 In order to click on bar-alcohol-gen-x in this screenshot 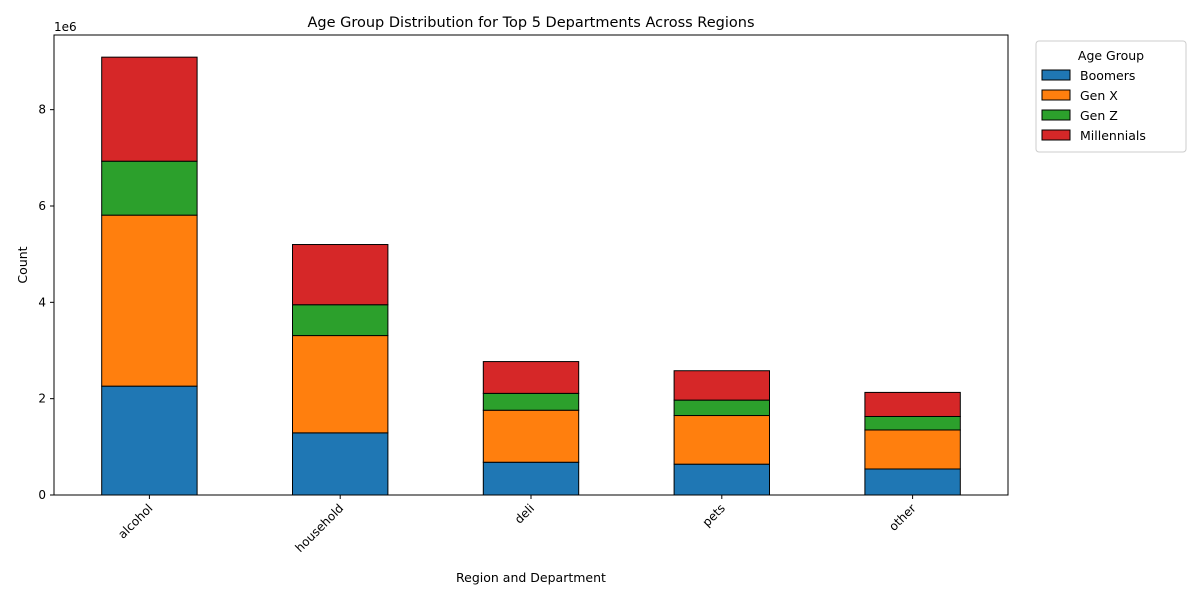, I will do `click(149, 300)`.